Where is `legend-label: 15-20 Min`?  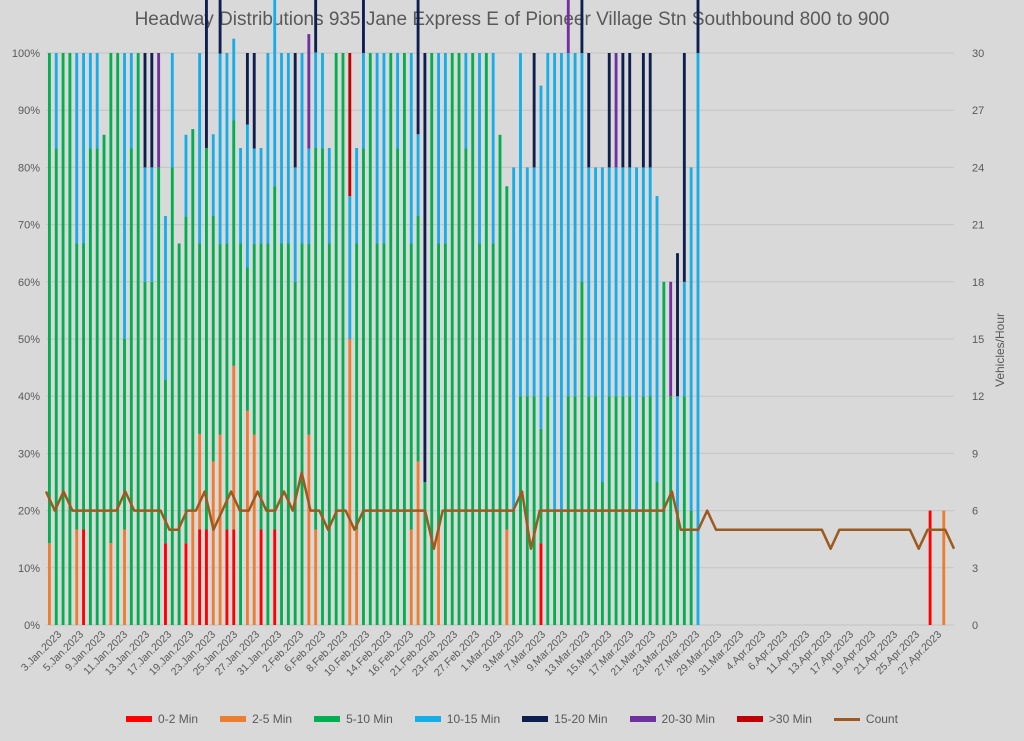
legend-label: 15-20 Min is located at coordinates (581, 719).